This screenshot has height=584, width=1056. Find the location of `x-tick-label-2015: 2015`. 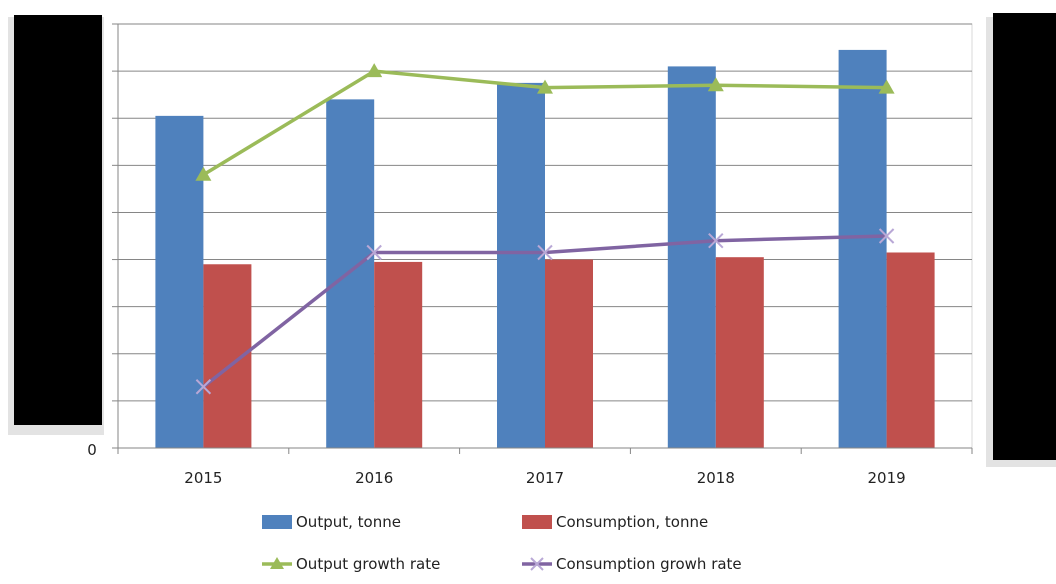

x-tick-label-2015: 2015 is located at coordinates (203, 478).